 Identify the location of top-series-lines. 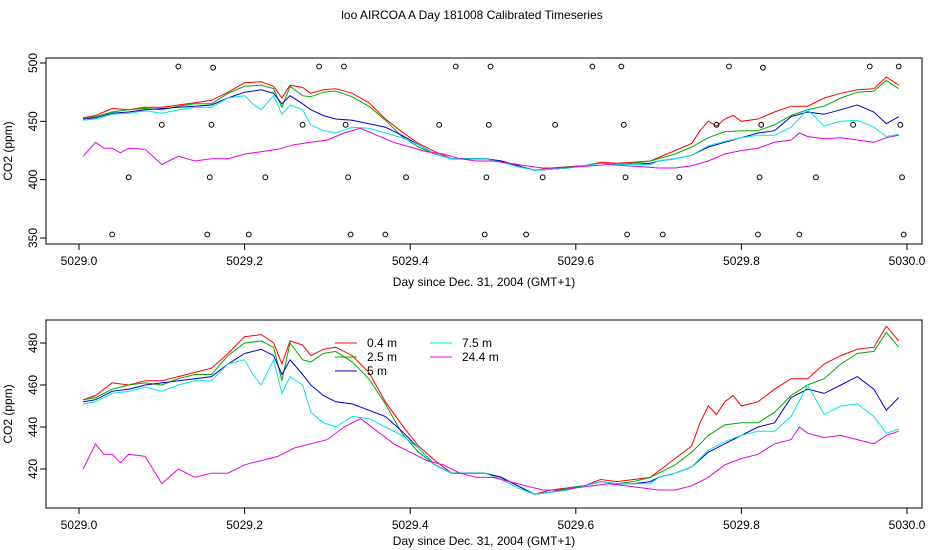
(490, 123).